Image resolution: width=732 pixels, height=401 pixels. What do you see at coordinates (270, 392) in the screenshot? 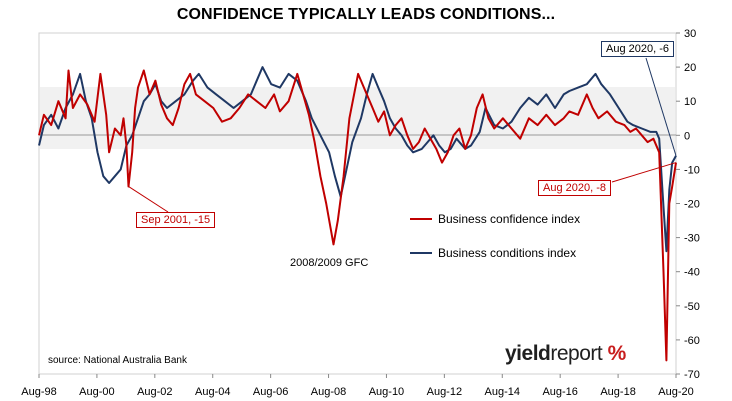
I see `x-tick-label: Aug-06` at bounding box center [270, 392].